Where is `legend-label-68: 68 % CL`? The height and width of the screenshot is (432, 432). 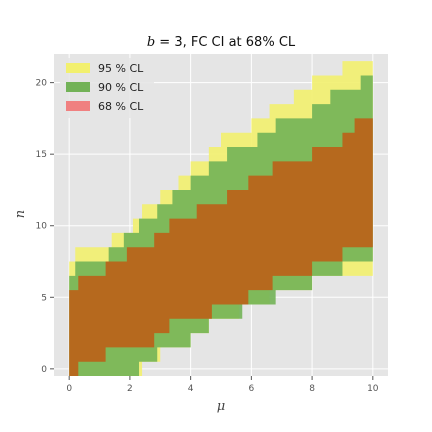 legend-label-68: 68 % CL is located at coordinates (121, 106).